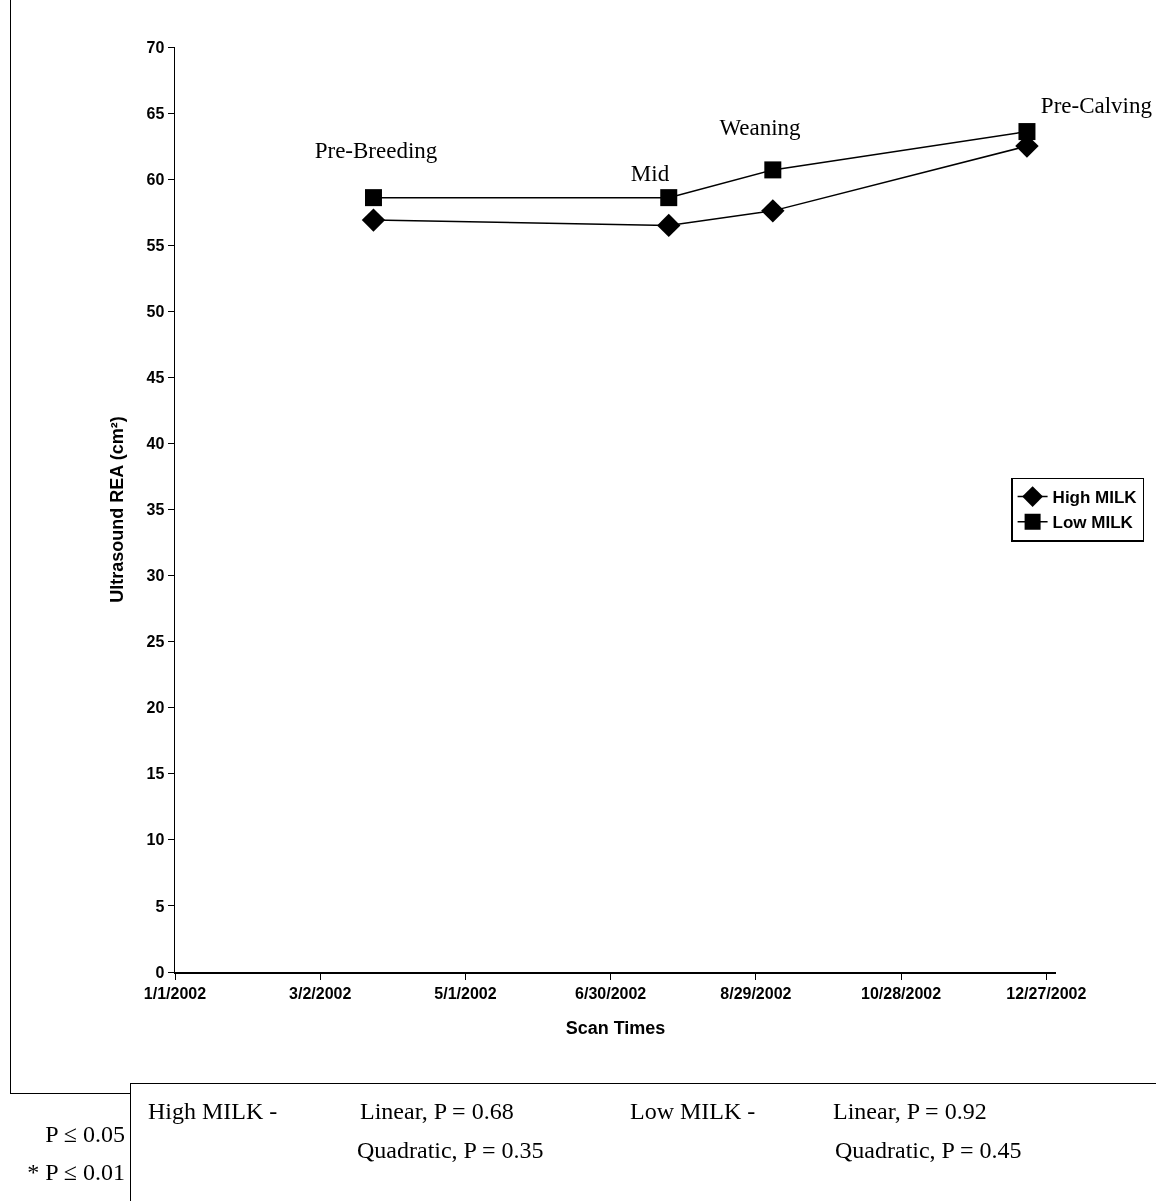  Describe the element at coordinates (1093, 523) in the screenshot. I see `legend-label: Low MILK` at that location.